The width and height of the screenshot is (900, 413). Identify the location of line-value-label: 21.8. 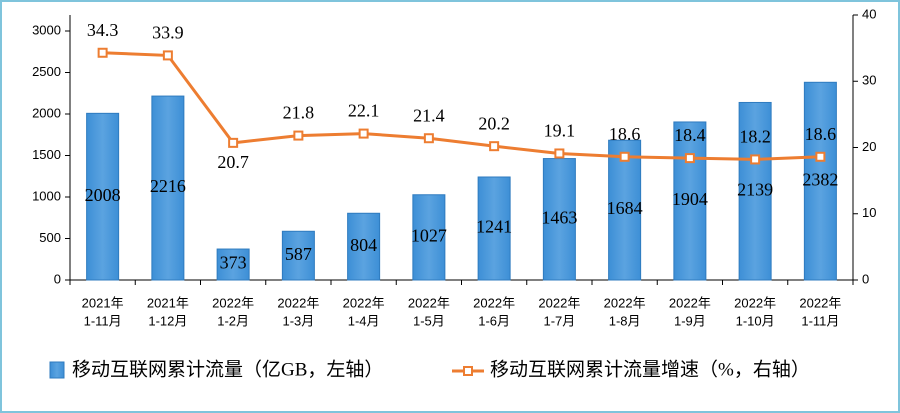
(299, 113).